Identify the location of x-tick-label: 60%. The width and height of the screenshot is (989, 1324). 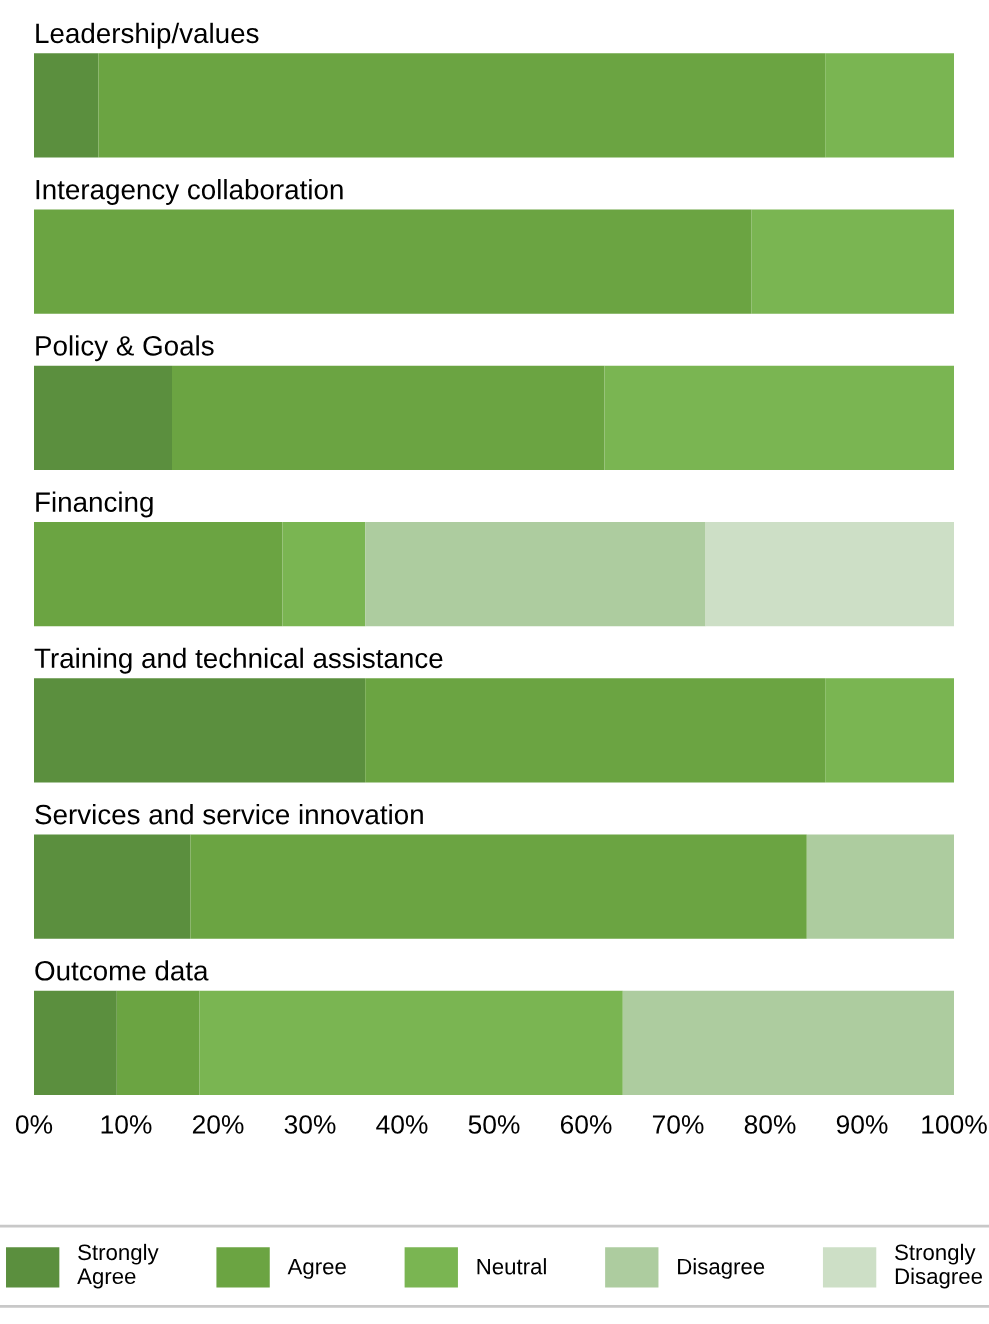
(586, 1124).